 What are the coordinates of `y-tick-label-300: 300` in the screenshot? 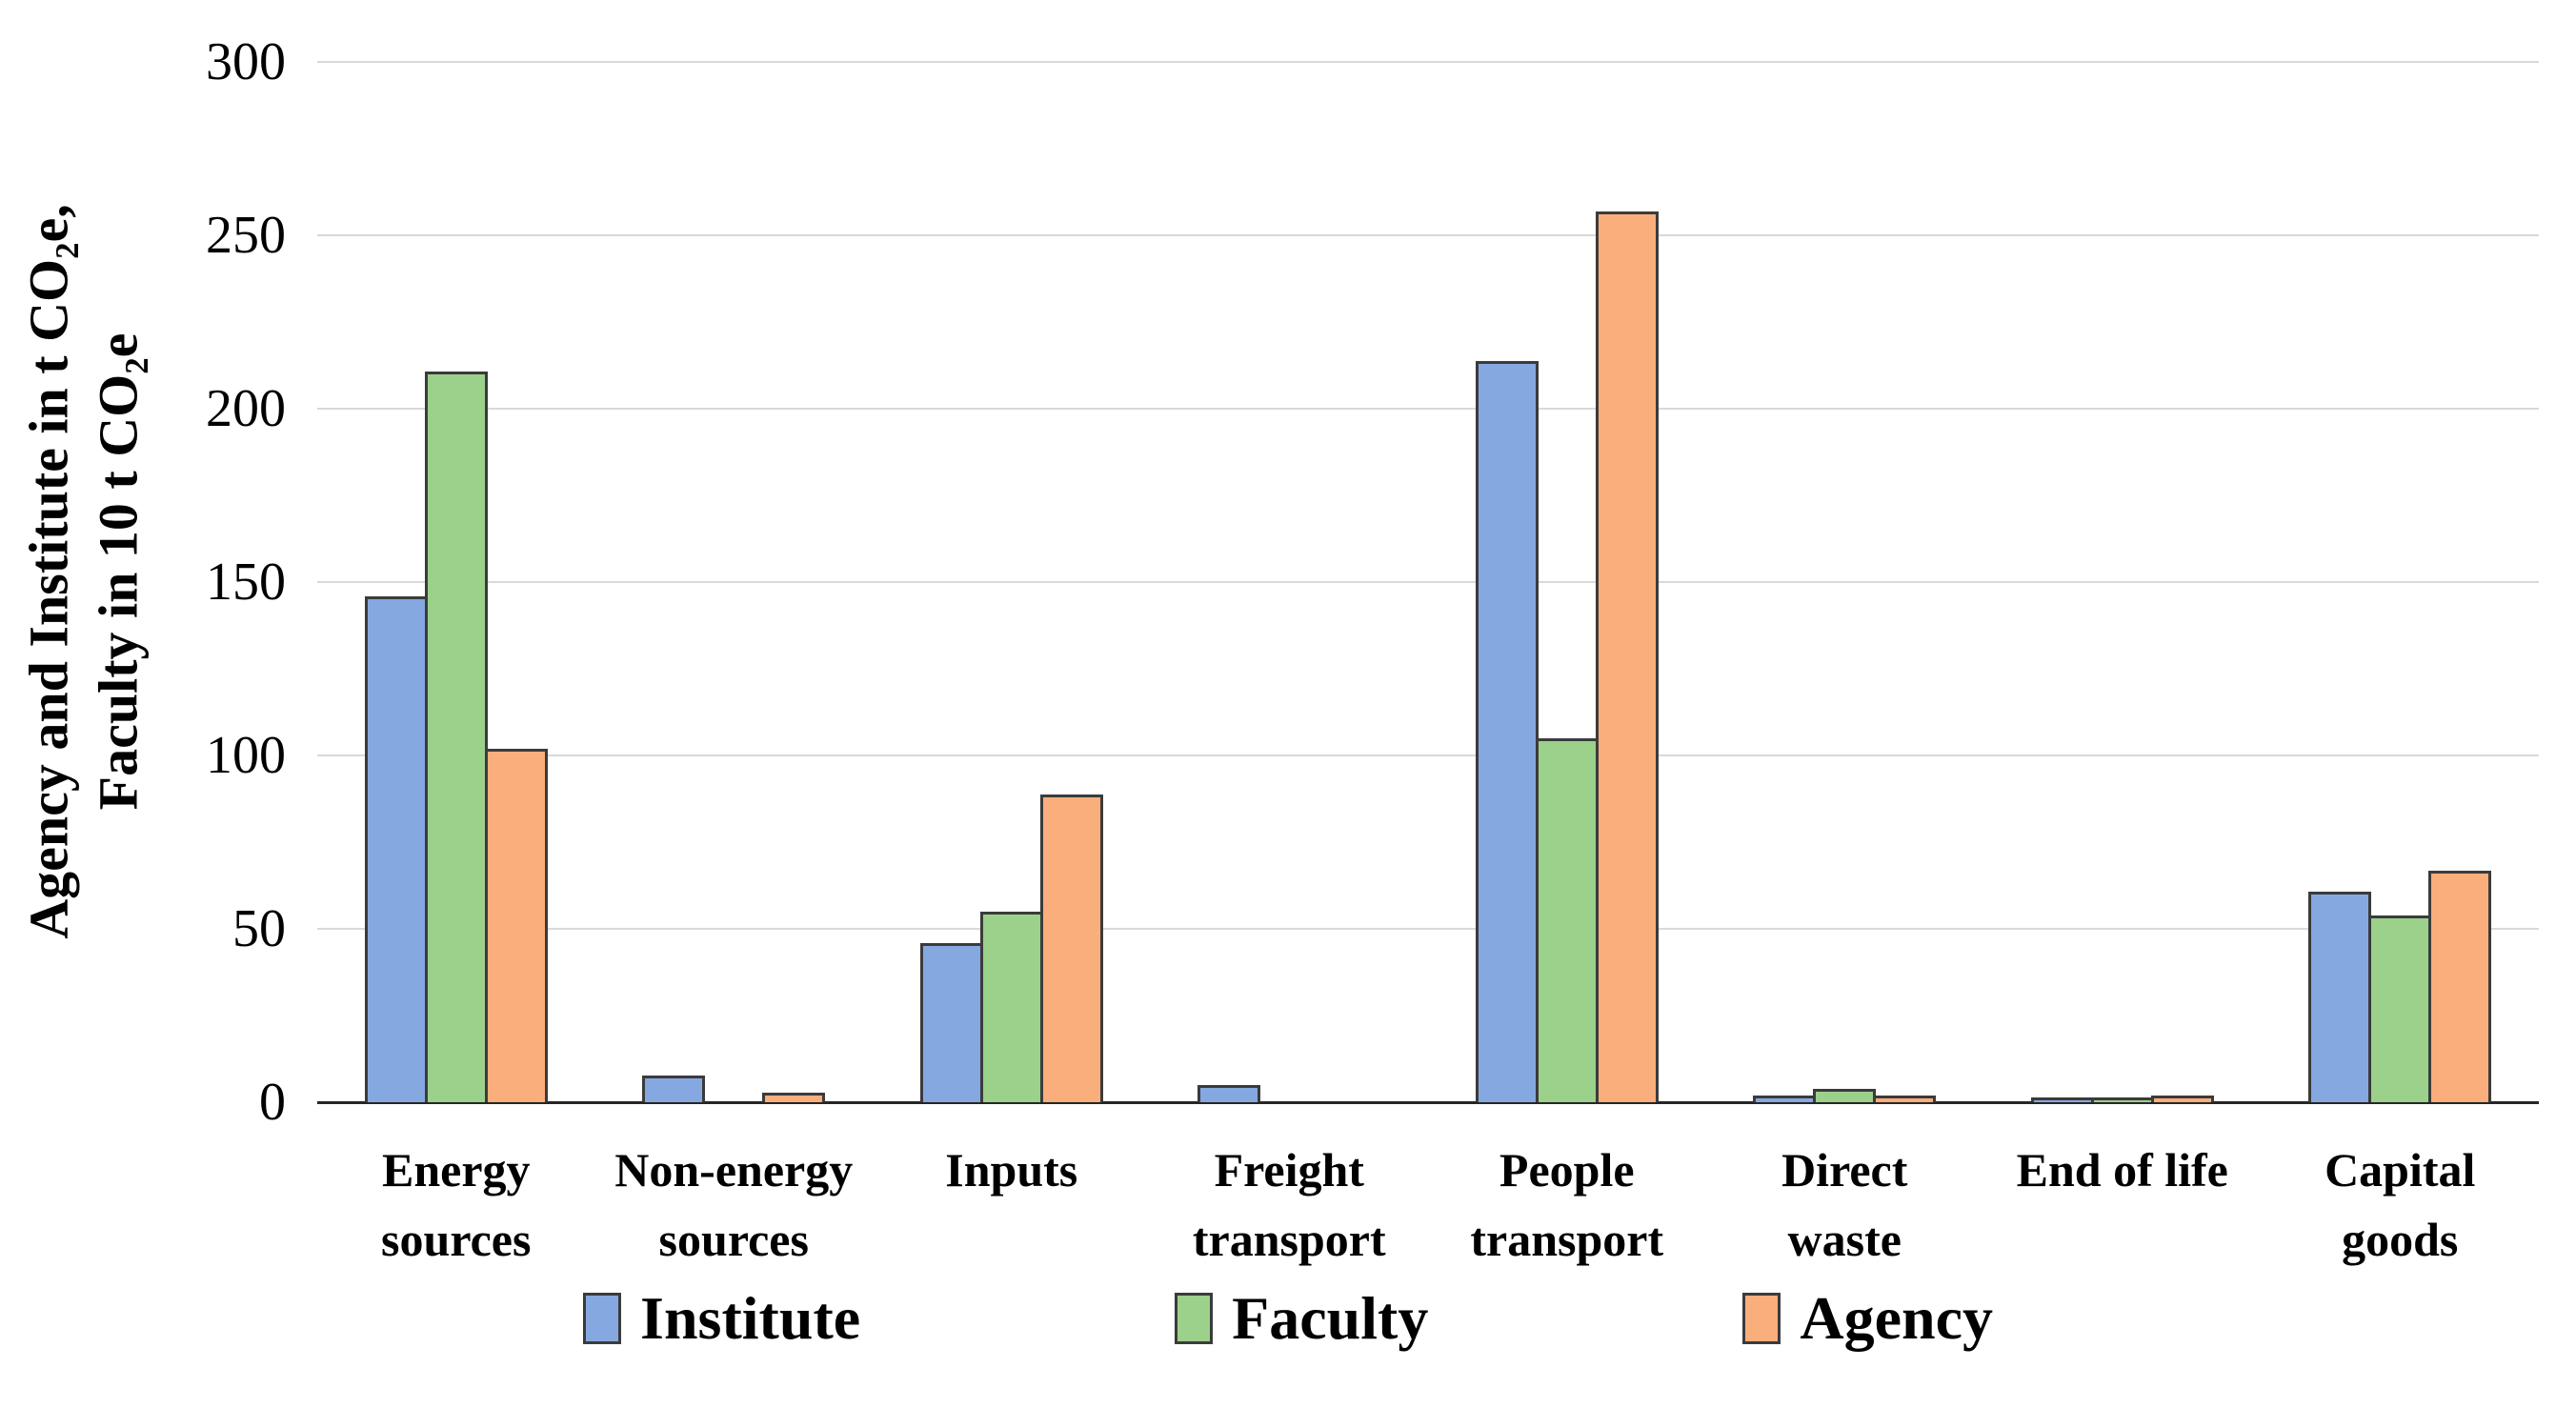 It's located at (246, 62).